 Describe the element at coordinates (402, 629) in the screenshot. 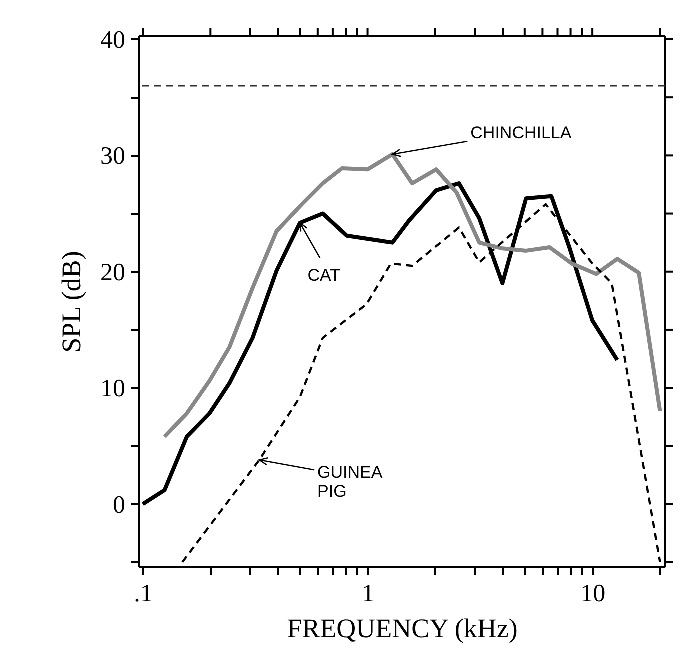

I see `x-axis-title: FREQUENCY (kHz)` at that location.